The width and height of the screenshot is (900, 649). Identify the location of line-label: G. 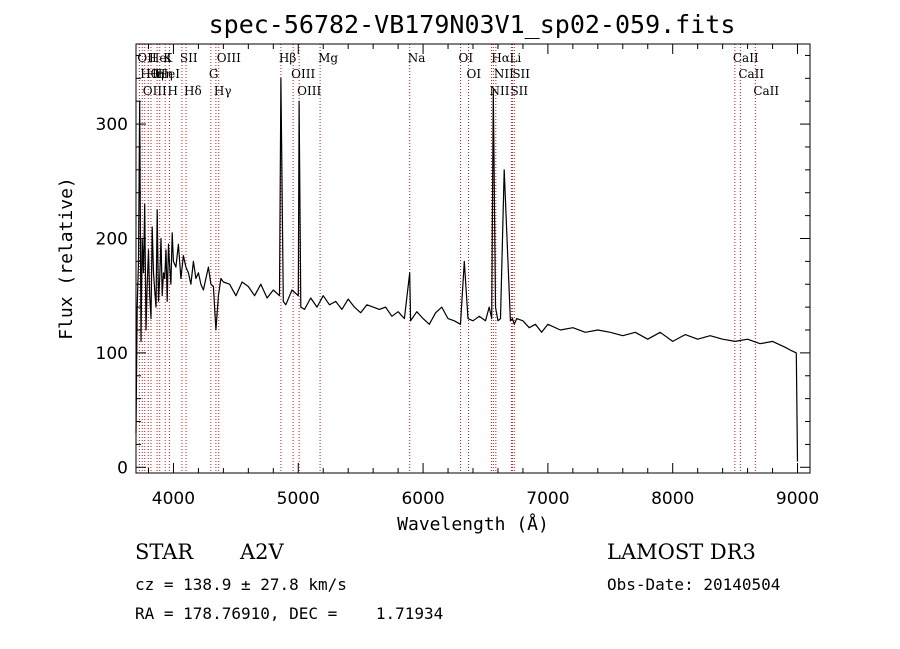
(214, 74).